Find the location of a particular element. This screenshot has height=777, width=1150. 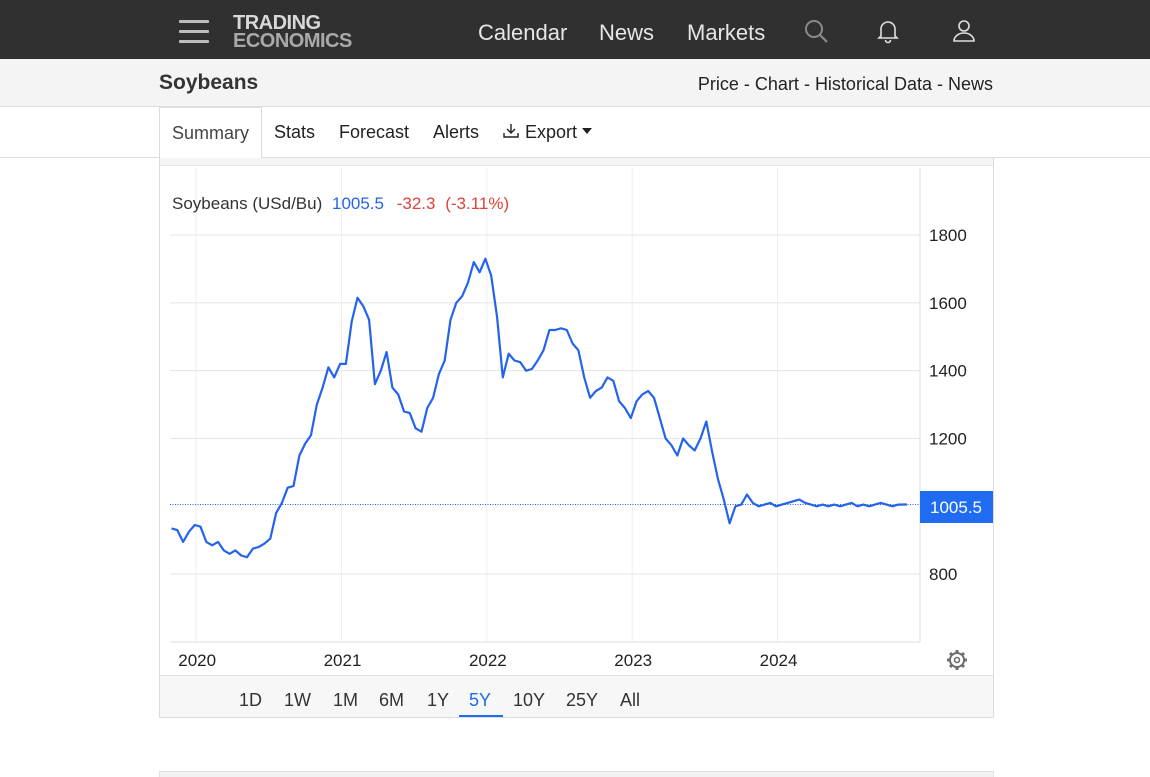

x-tick-label: 2024 is located at coordinates (779, 660).